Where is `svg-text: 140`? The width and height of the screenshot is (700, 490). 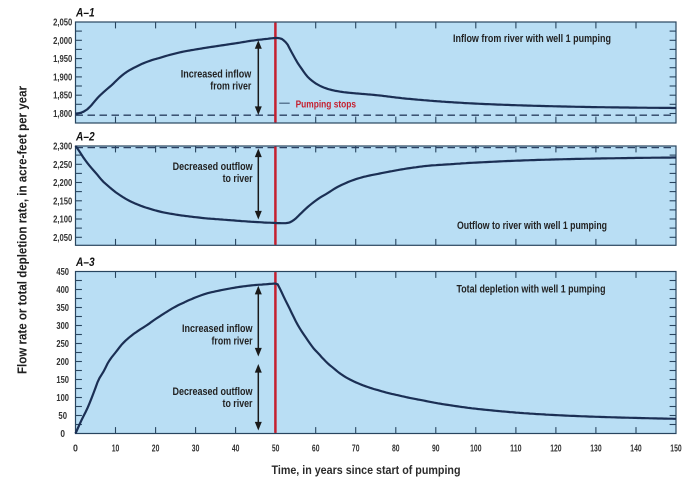 svg-text: 140 is located at coordinates (636, 449).